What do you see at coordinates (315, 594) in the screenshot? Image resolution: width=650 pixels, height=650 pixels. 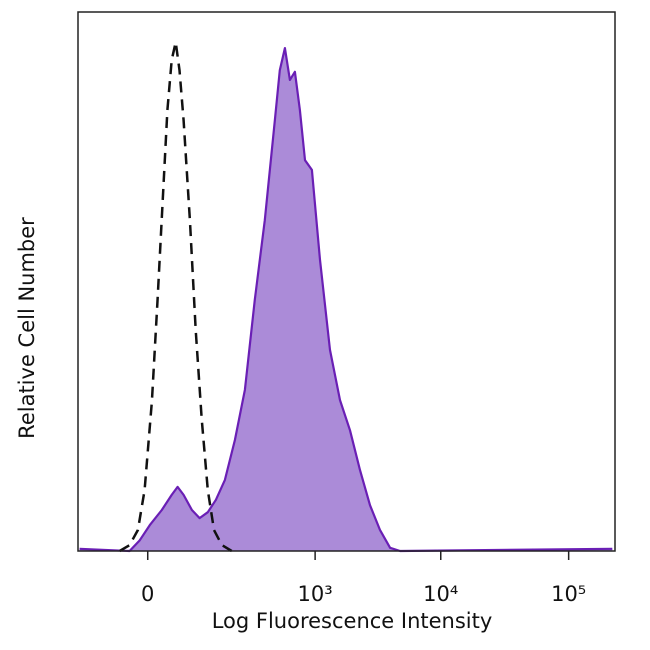 I see `x-tick-label: 10³` at bounding box center [315, 594].